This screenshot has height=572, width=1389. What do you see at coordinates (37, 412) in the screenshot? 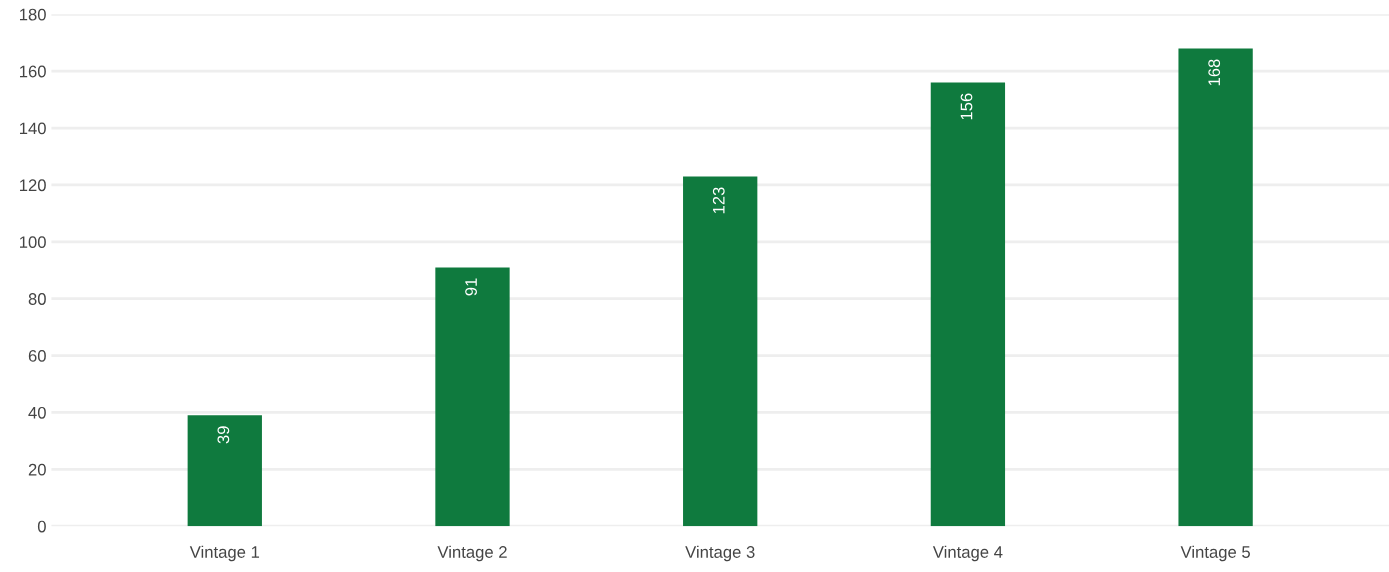
I see `y-tick-label: 40` at bounding box center [37, 412].